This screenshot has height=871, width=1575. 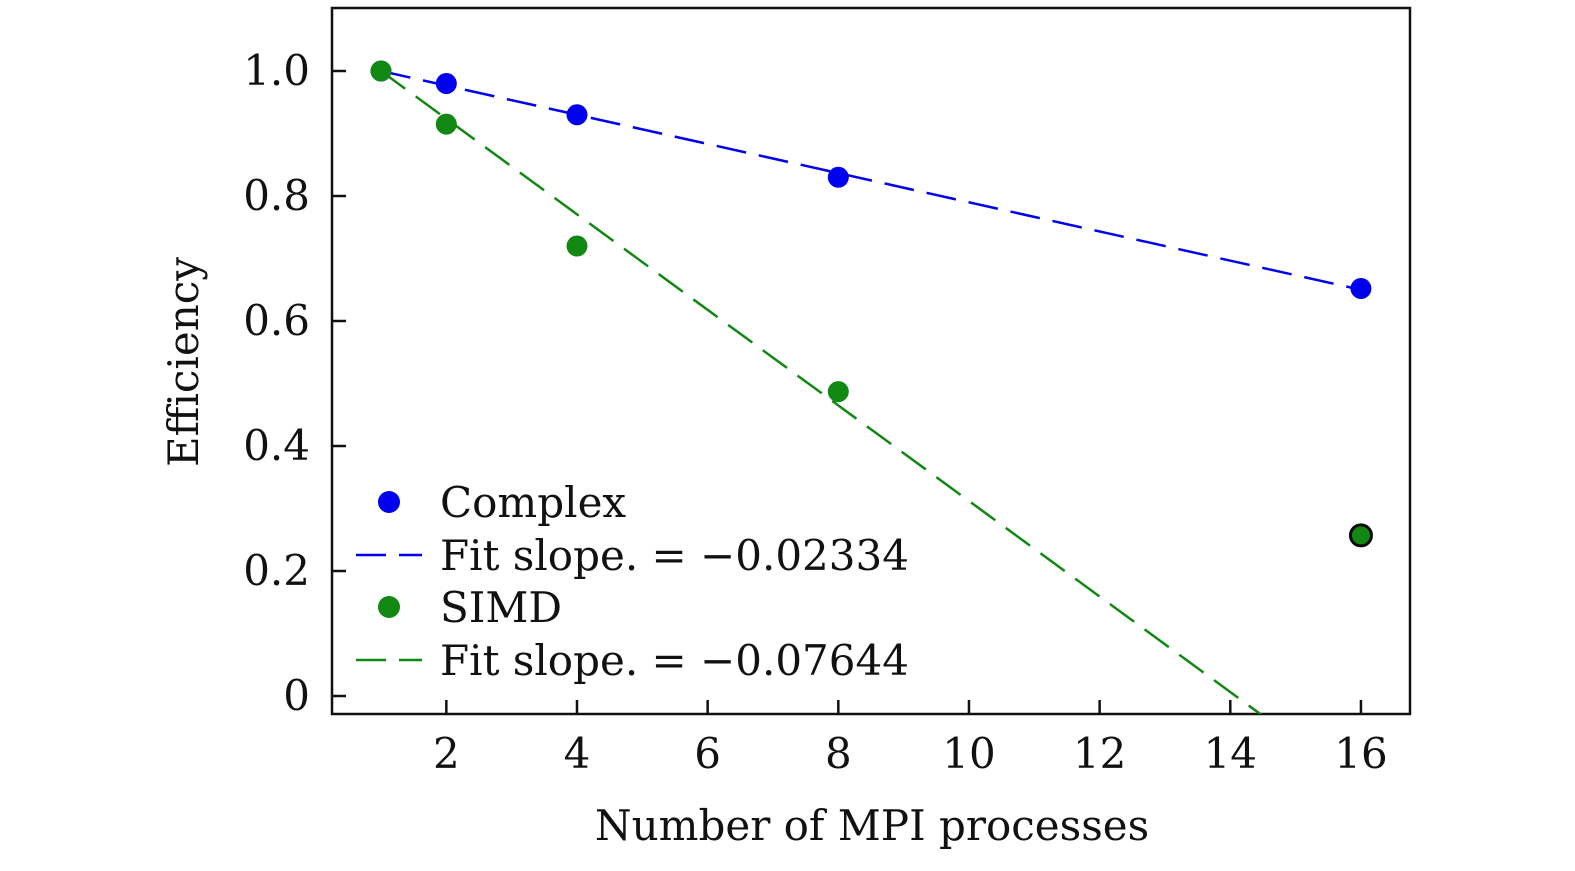 I want to click on y-tick-label: 0.2, so click(x=276, y=570).